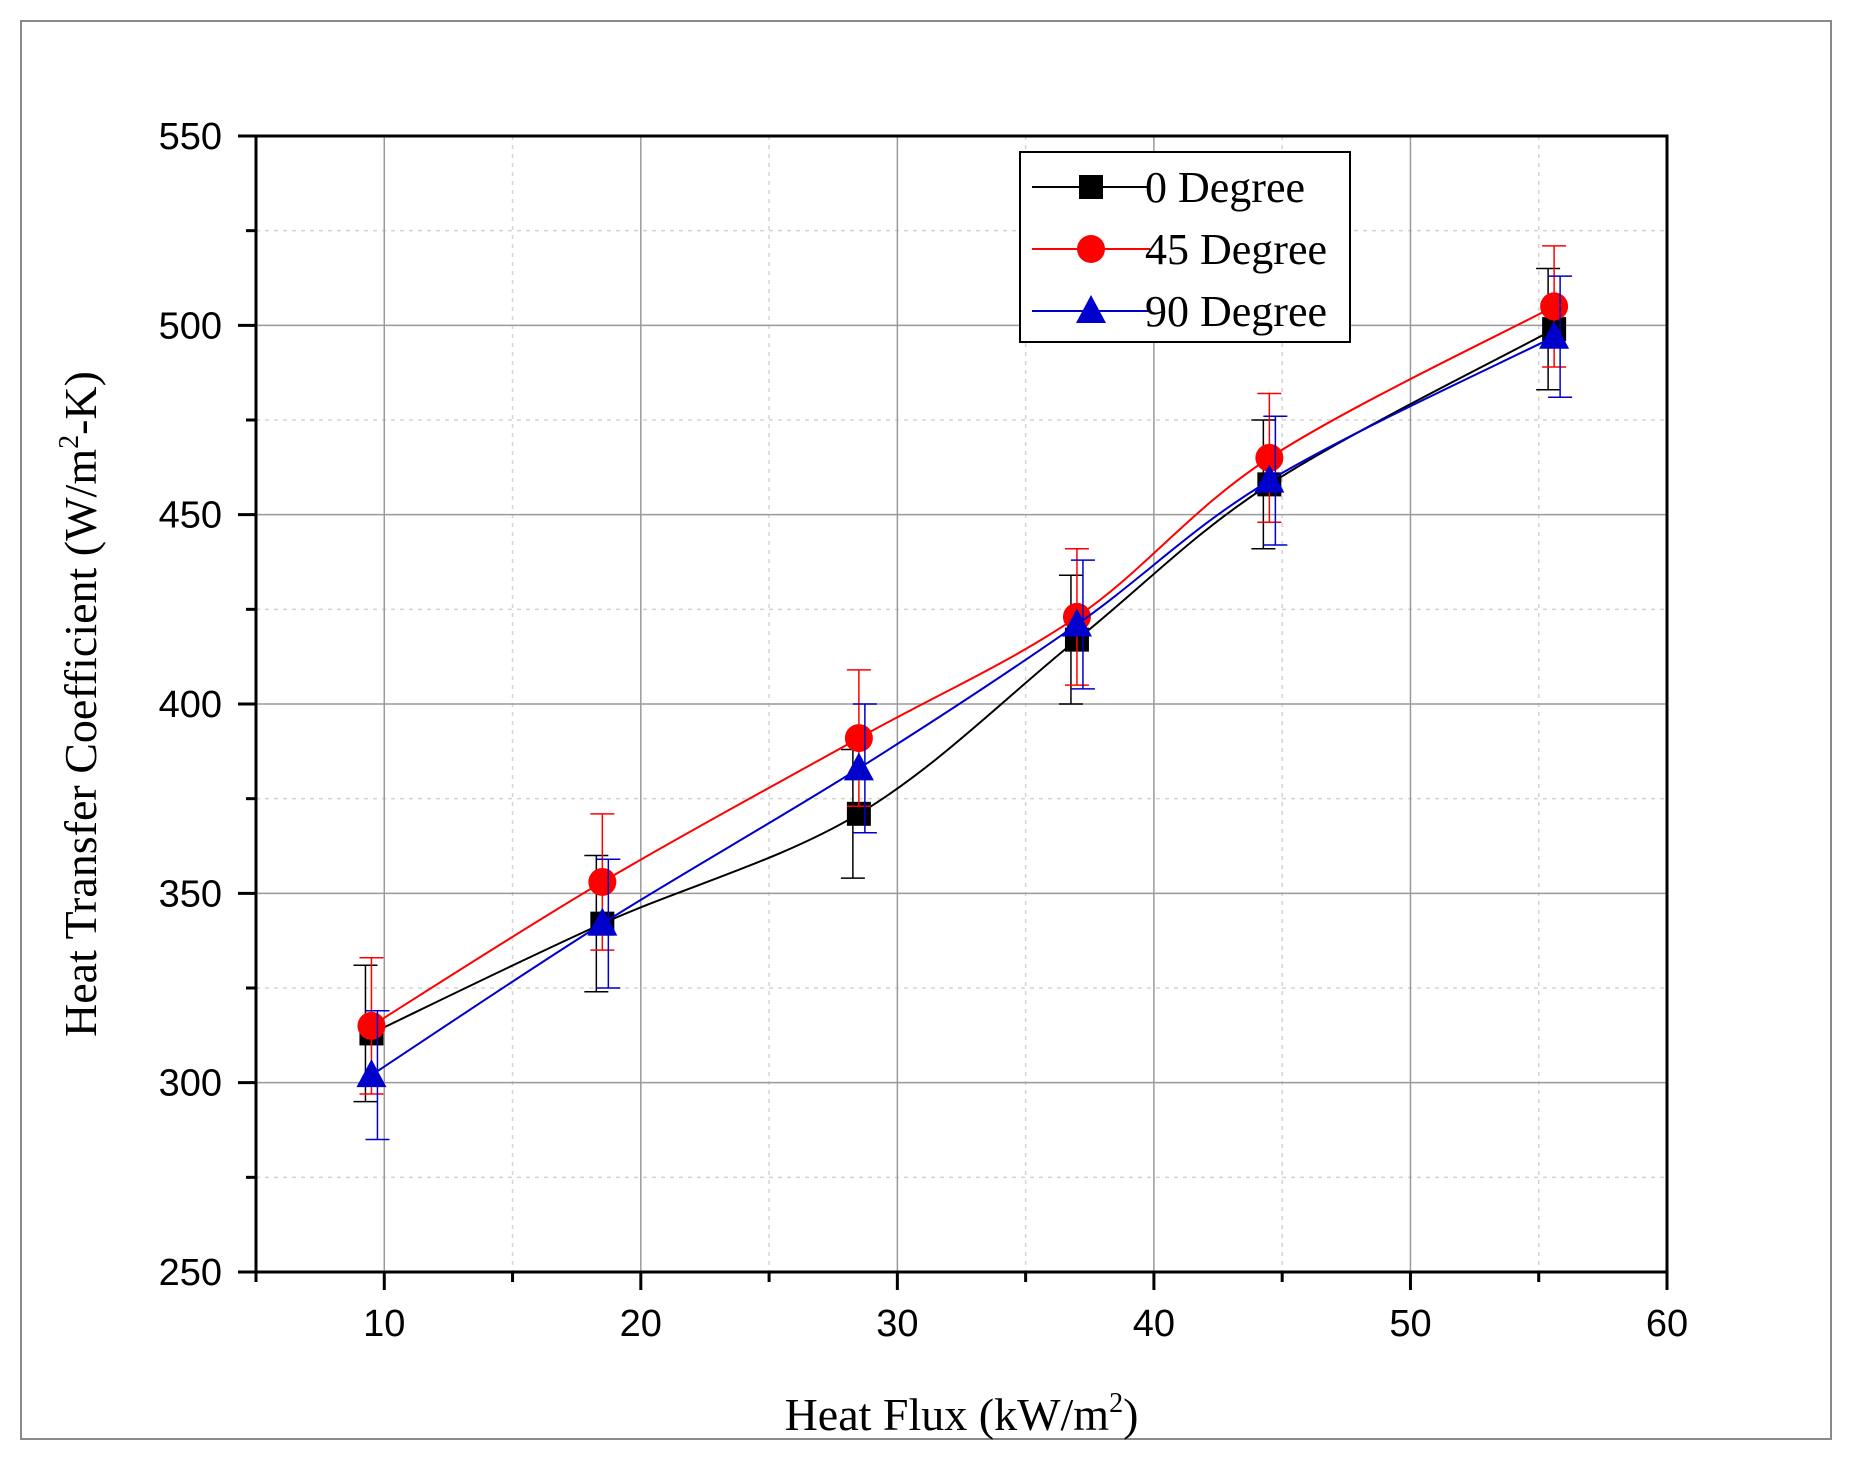  What do you see at coordinates (1667, 1324) in the screenshot?
I see `x-tick-label: 60` at bounding box center [1667, 1324].